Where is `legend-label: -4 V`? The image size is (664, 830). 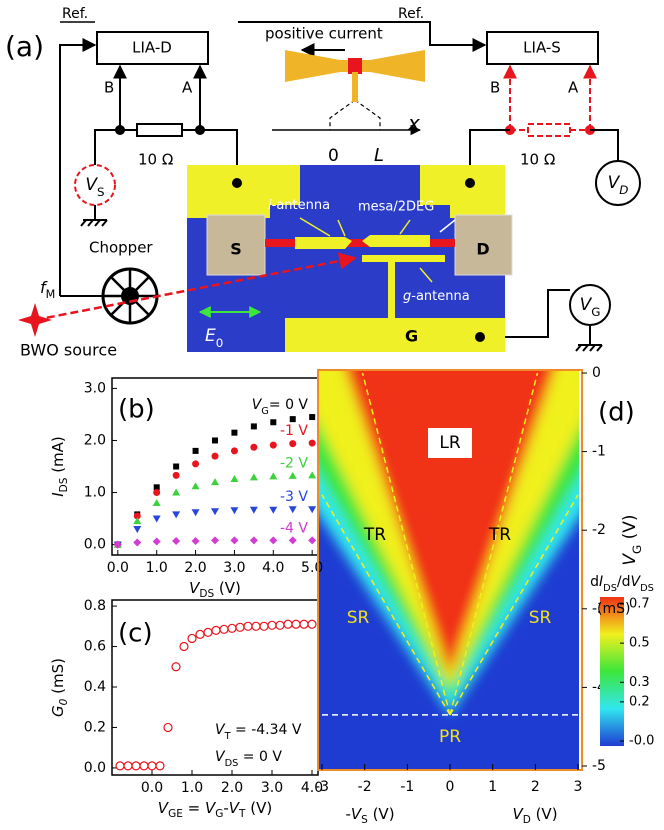 legend-label: -4 V is located at coordinates (294, 528).